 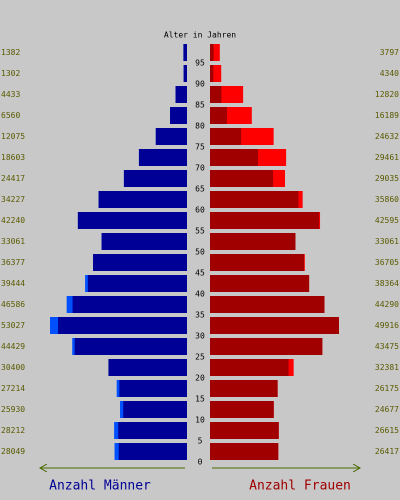 I want to click on legend-entry: Anzahl Frauen, so click(x=300, y=486).